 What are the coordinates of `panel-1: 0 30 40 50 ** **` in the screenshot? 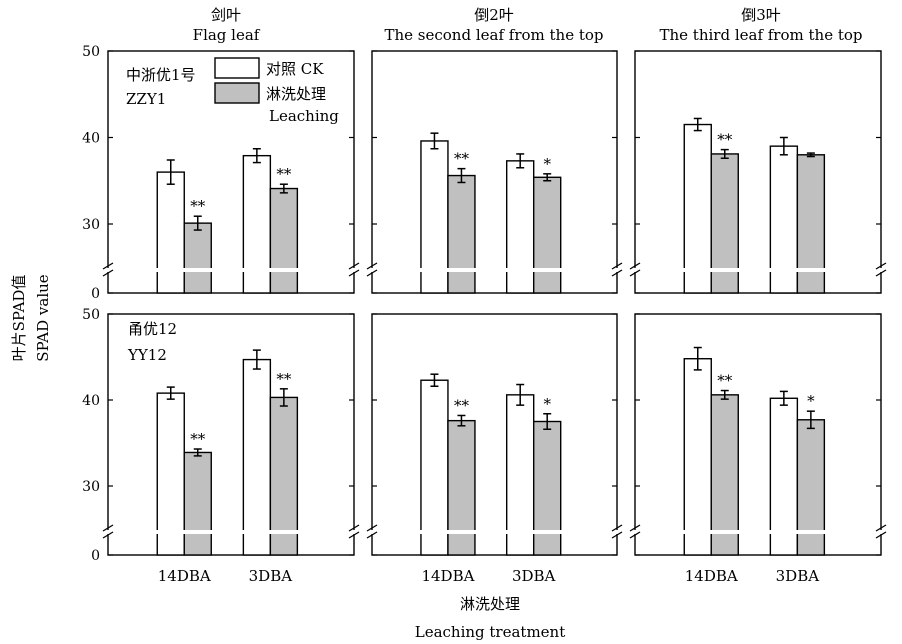 It's located at (221, 173).